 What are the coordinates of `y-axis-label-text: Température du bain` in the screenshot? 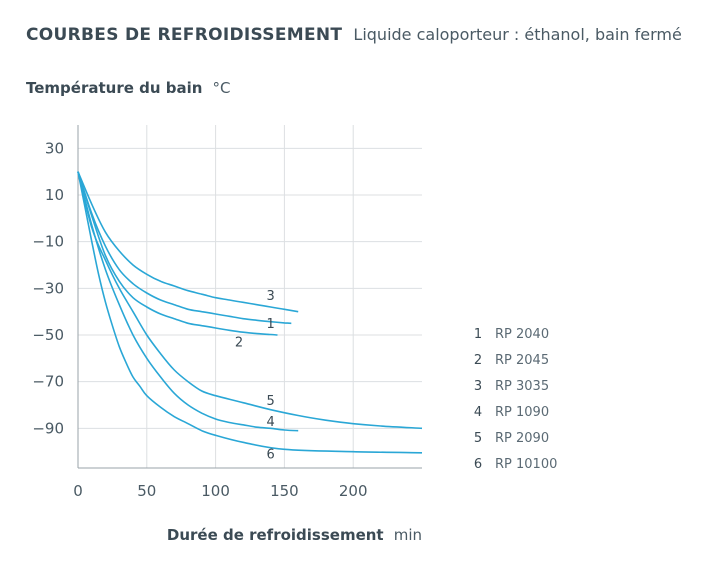 It's located at (114, 88).